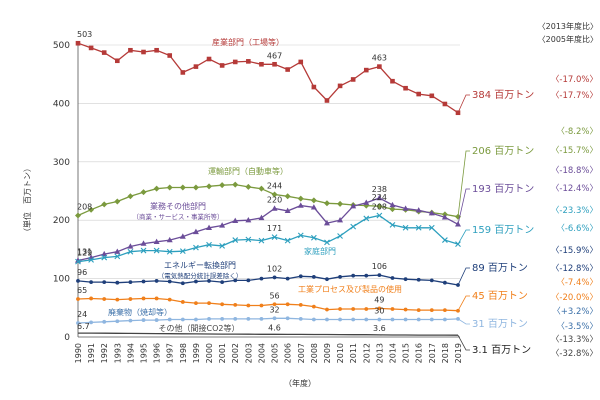 This screenshot has width=600, height=400. What do you see at coordinates (274, 309) in the screenshot?
I see `waste-value-label: 32` at bounding box center [274, 309].